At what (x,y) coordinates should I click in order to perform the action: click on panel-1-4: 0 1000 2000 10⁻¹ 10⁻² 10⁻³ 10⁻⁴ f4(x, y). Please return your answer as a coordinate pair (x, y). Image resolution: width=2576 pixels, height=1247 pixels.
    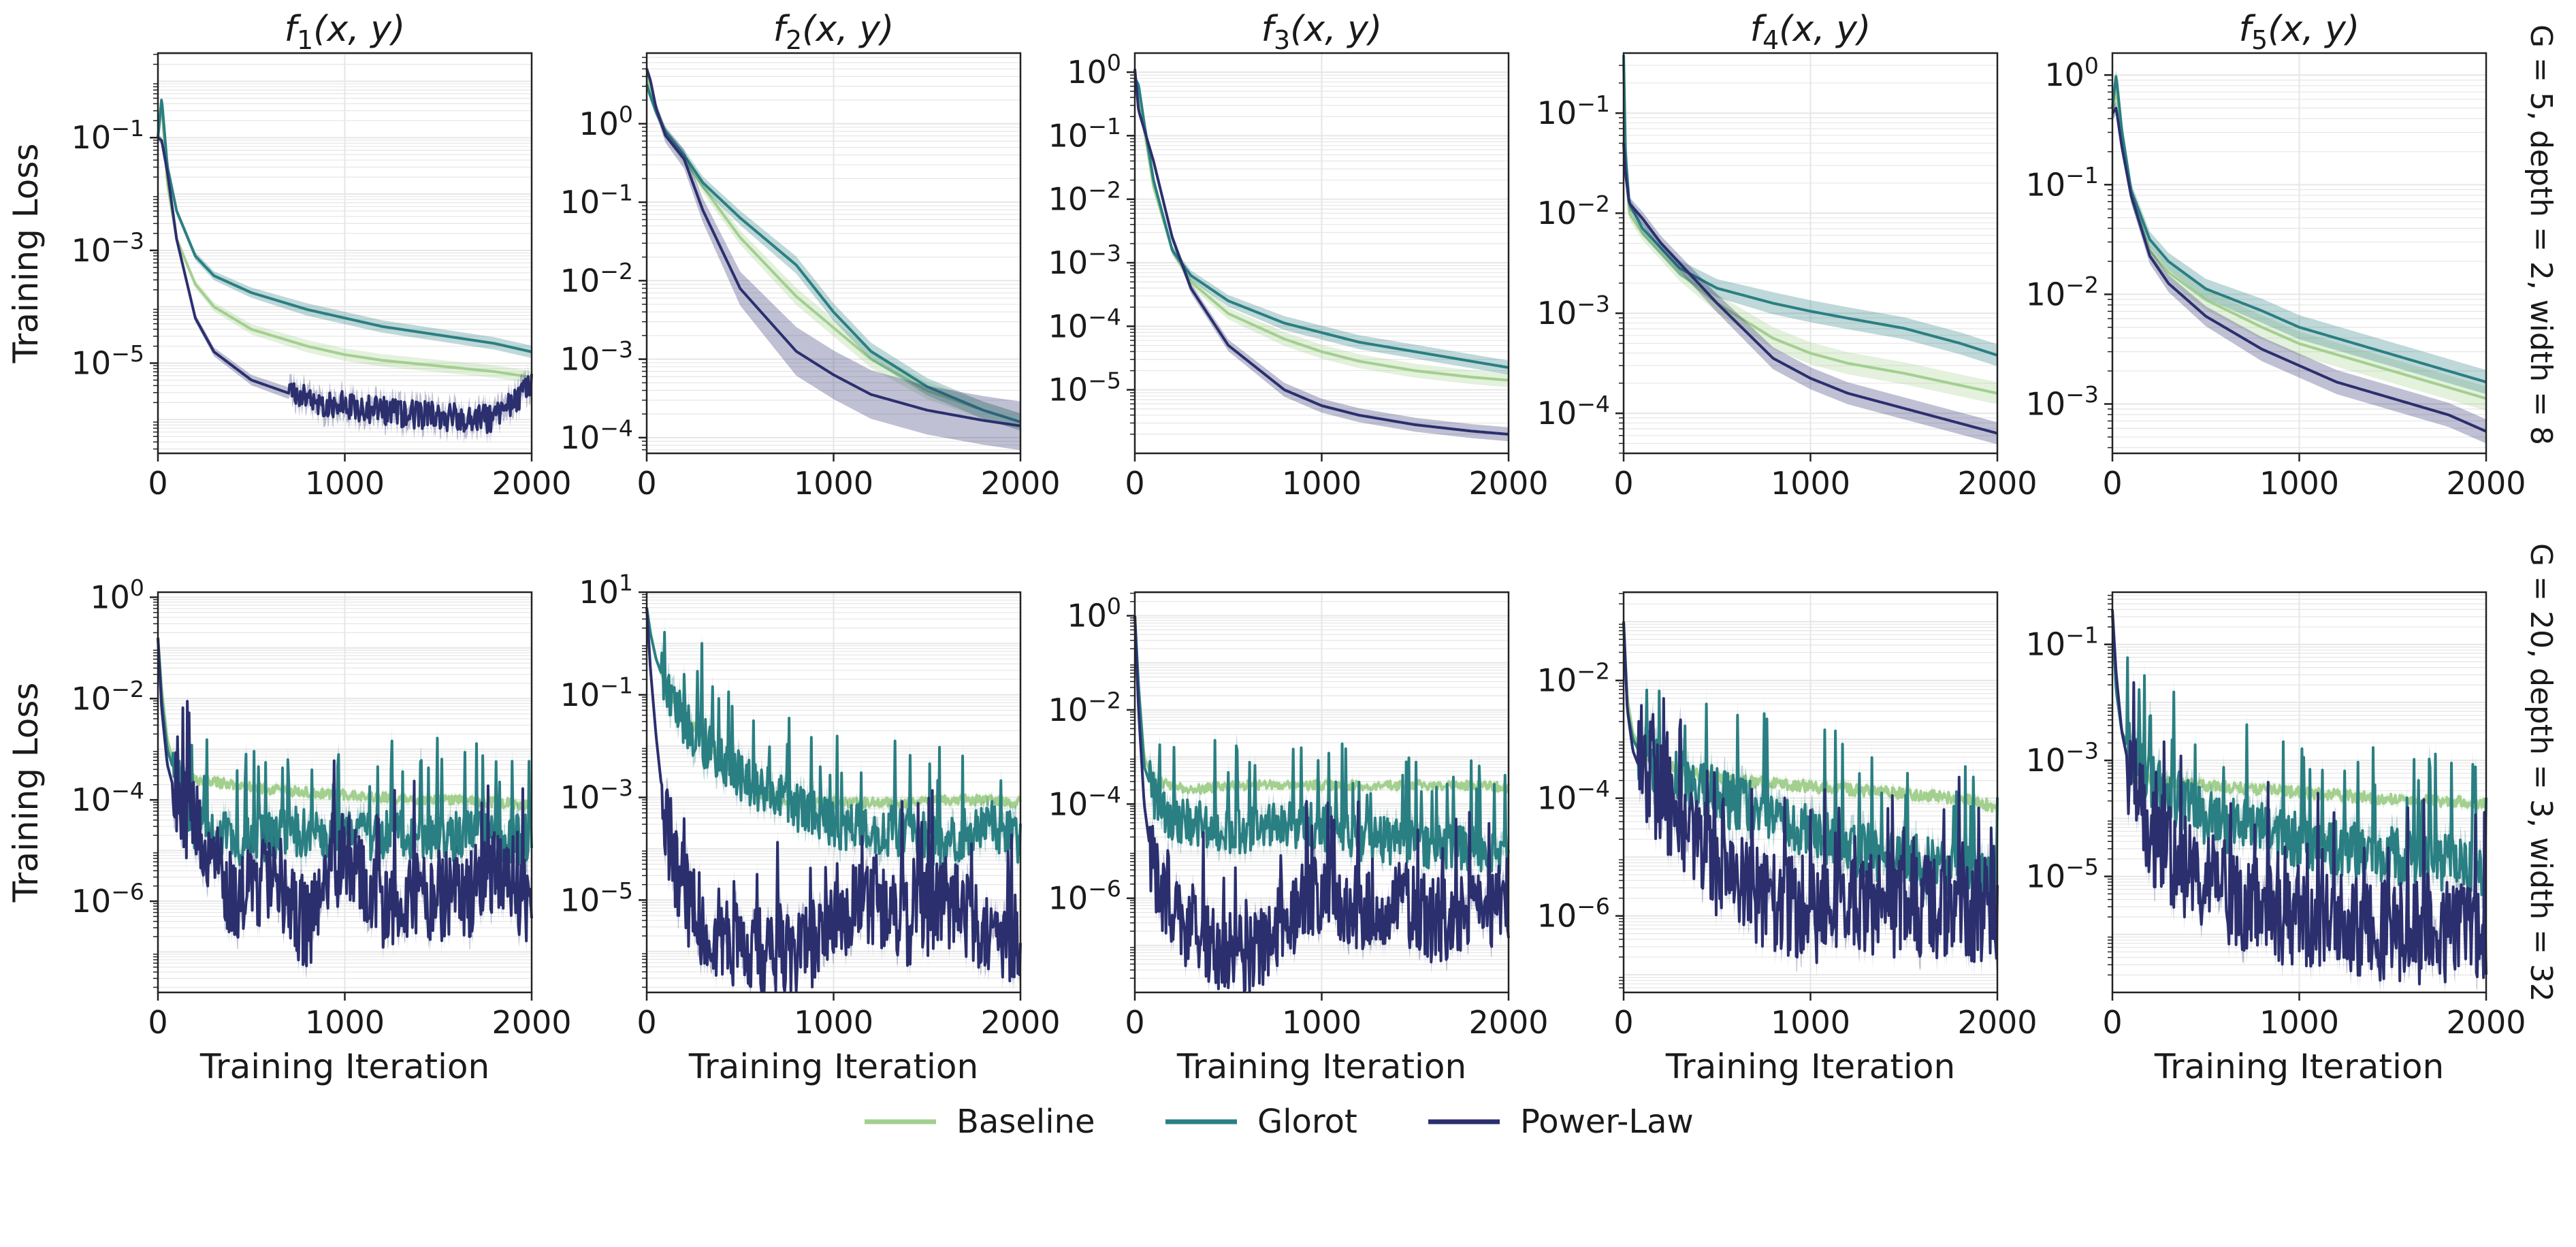
    Looking at the image, I should click on (1788, 256).